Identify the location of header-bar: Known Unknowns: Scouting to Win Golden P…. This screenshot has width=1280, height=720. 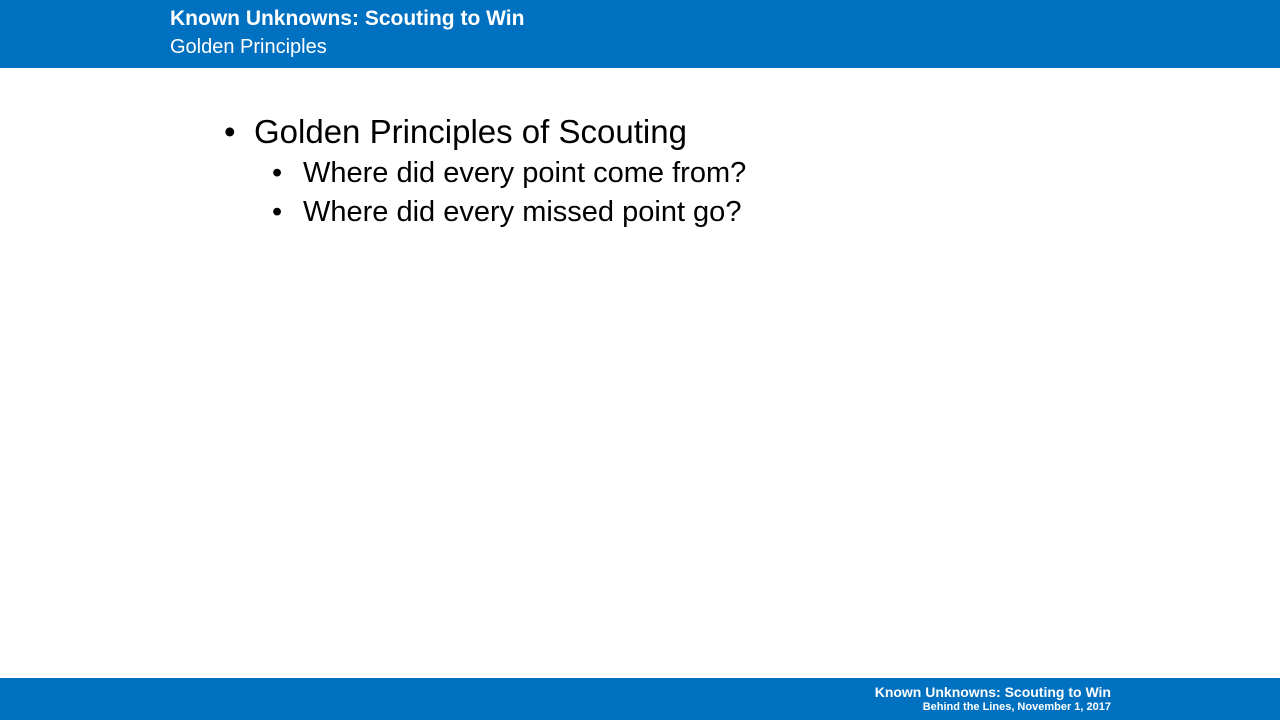
(640, 34).